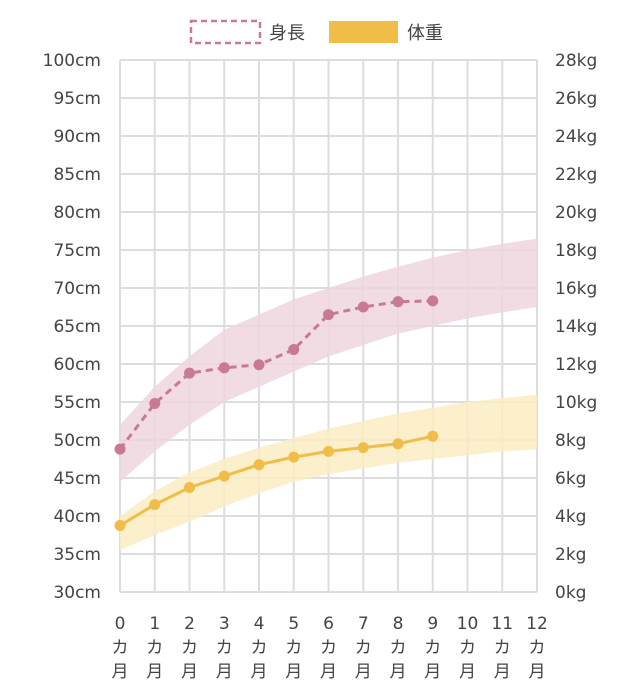 The width and height of the screenshot is (641, 700). Describe the element at coordinates (77, 327) in the screenshot. I see `y-left-tick-label: 65cm` at that location.